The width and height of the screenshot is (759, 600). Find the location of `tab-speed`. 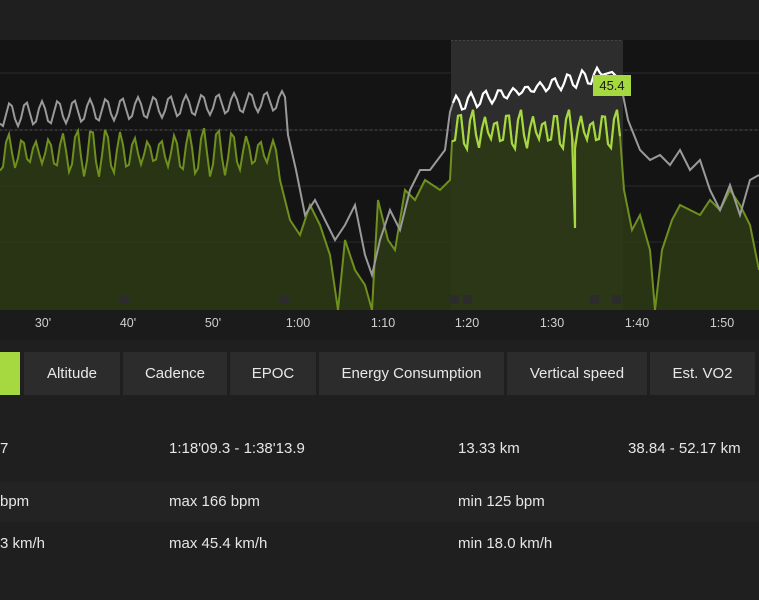

tab-speed is located at coordinates (10, 373).